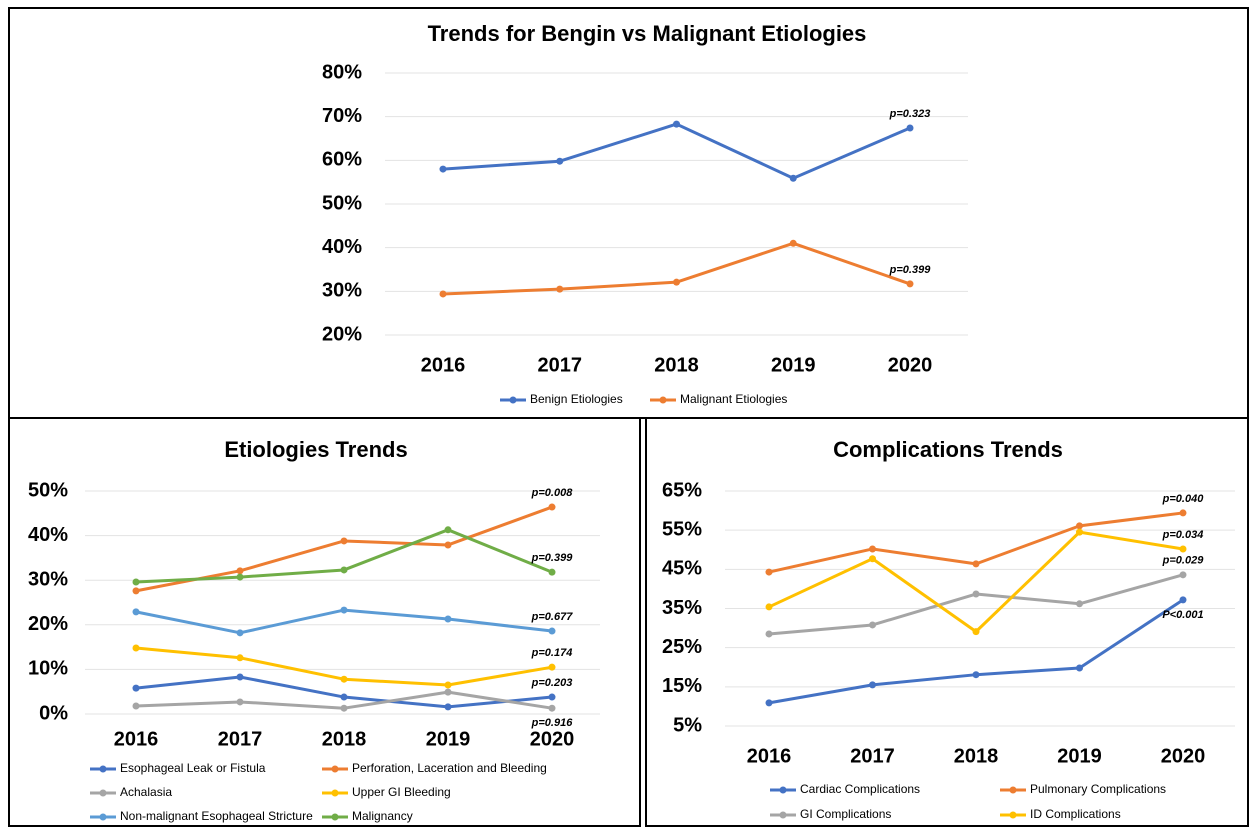 The width and height of the screenshot is (1251, 827). What do you see at coordinates (193, 768) in the screenshot?
I see `legend-label: Esophageal Leak or Fistula` at bounding box center [193, 768].